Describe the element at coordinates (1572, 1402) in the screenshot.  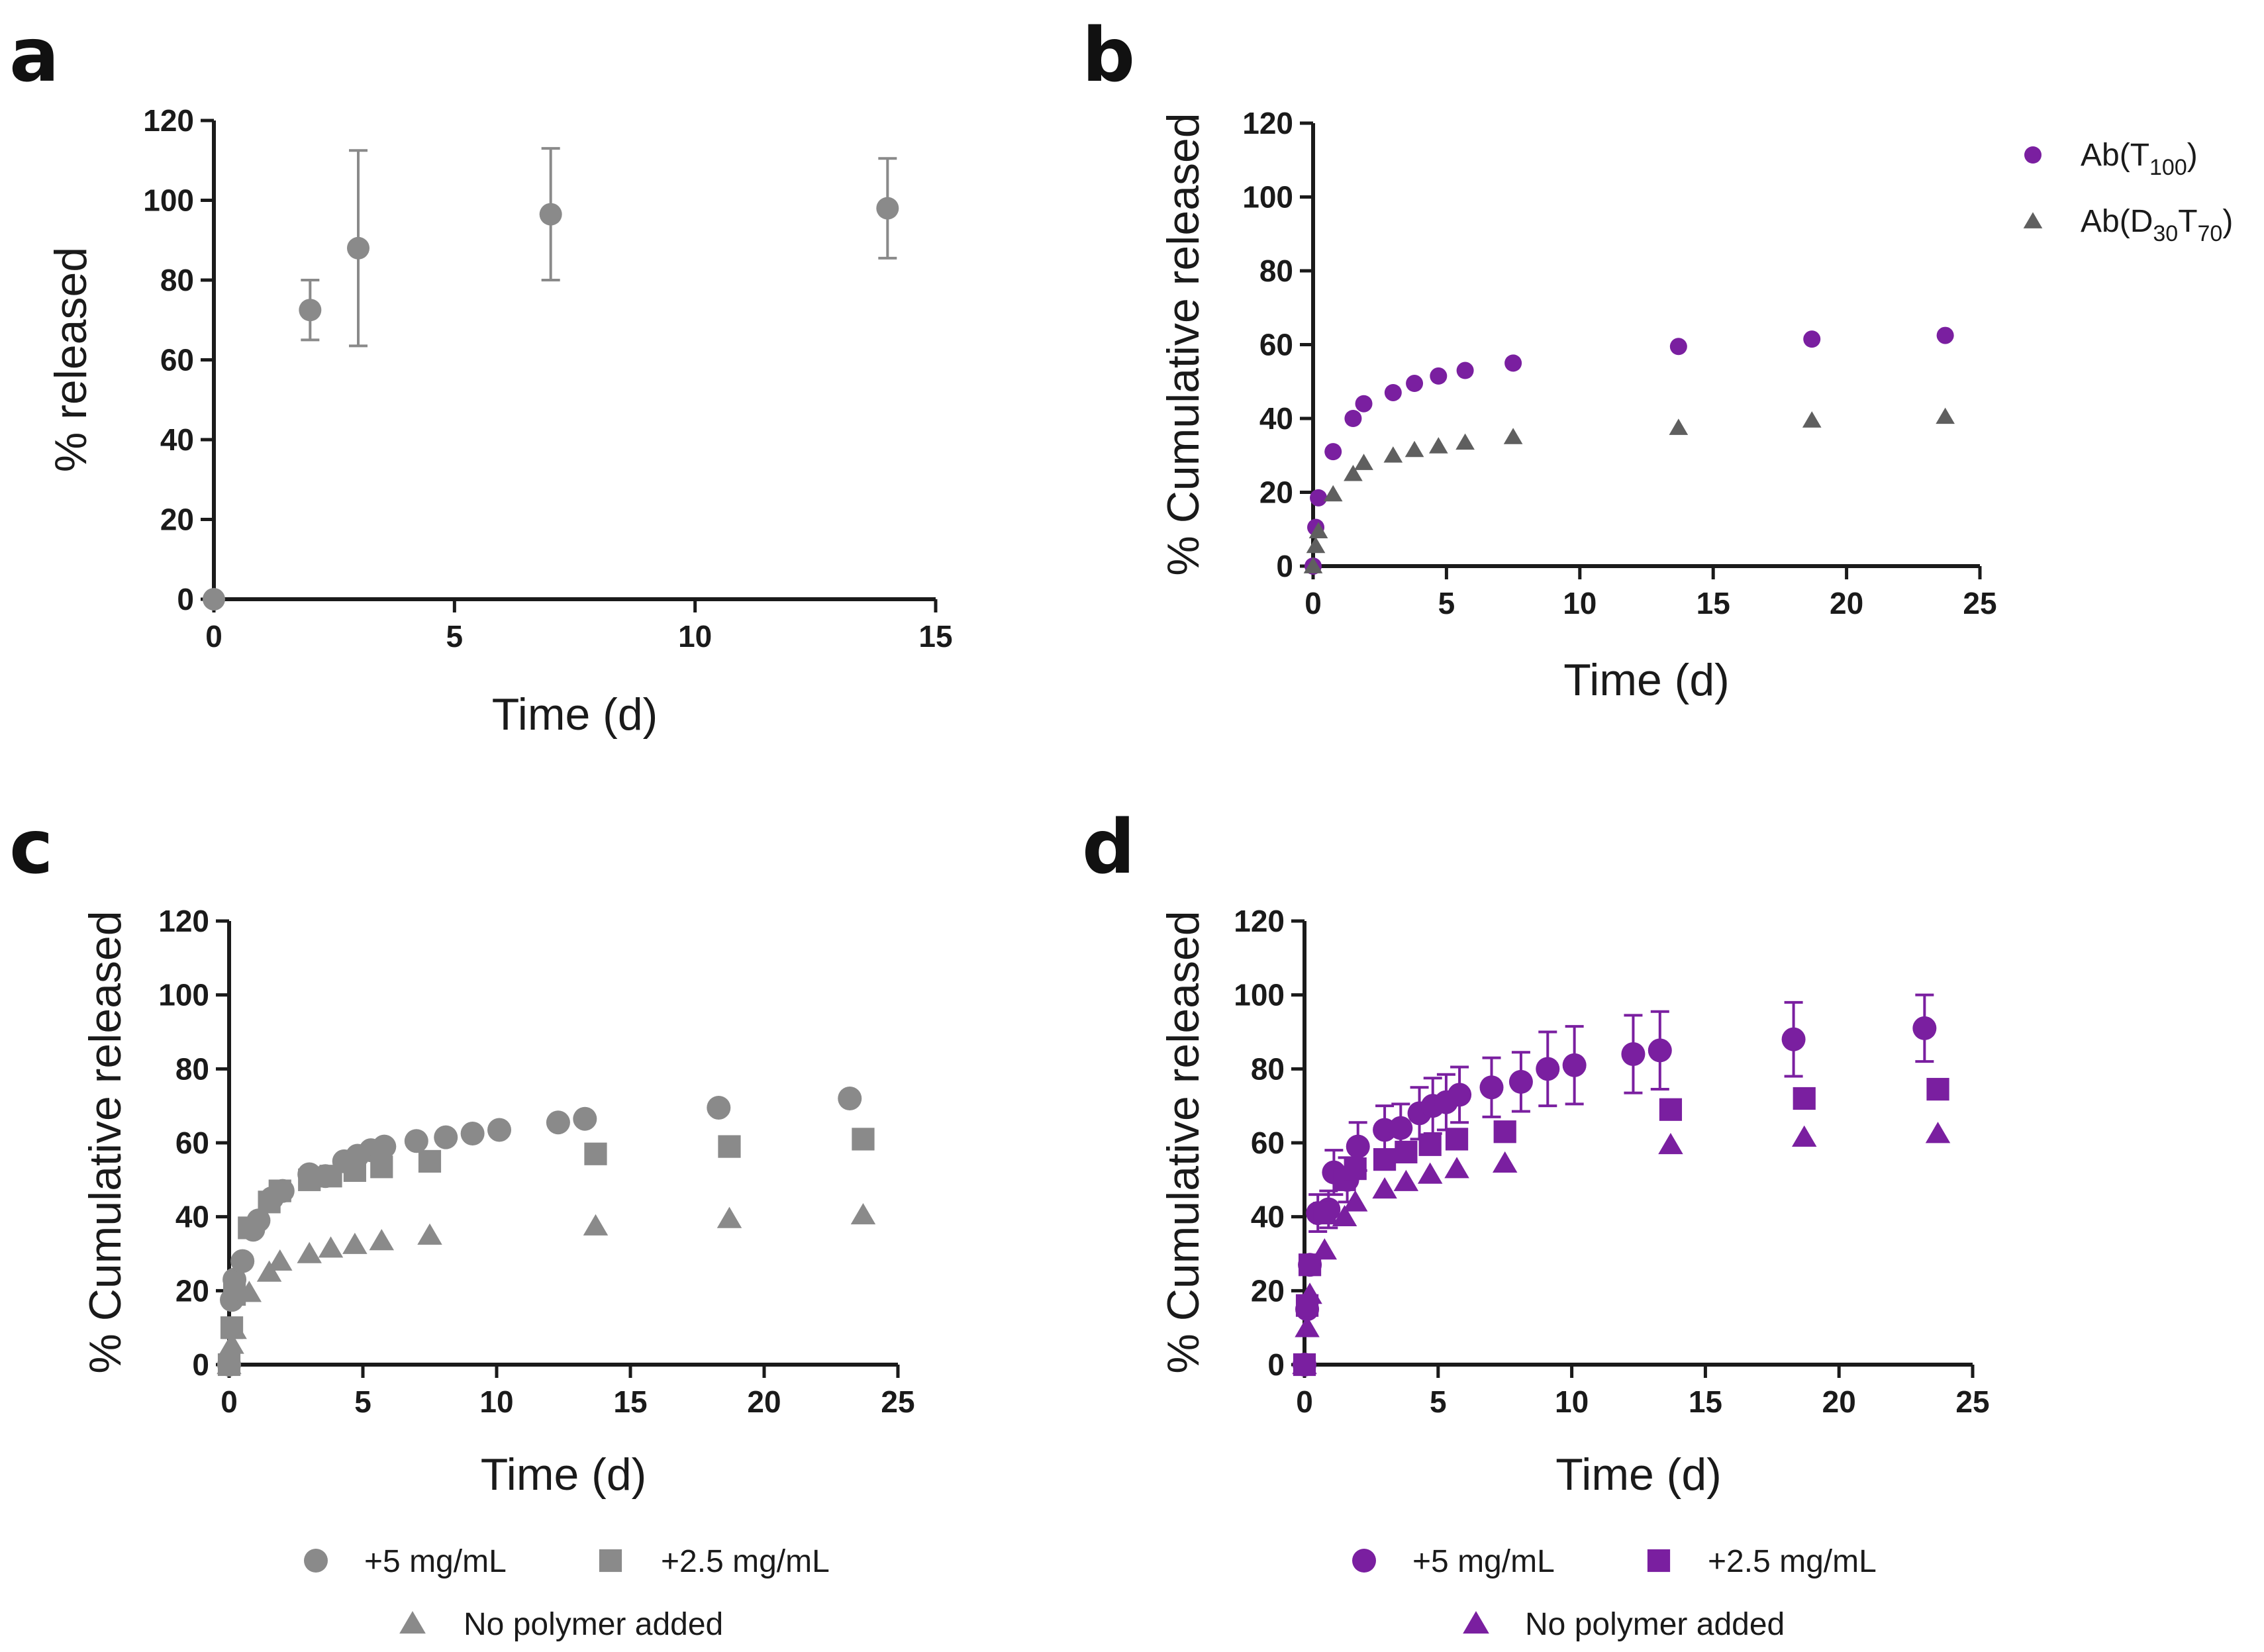
I see `x-tick-label: 10` at that location.